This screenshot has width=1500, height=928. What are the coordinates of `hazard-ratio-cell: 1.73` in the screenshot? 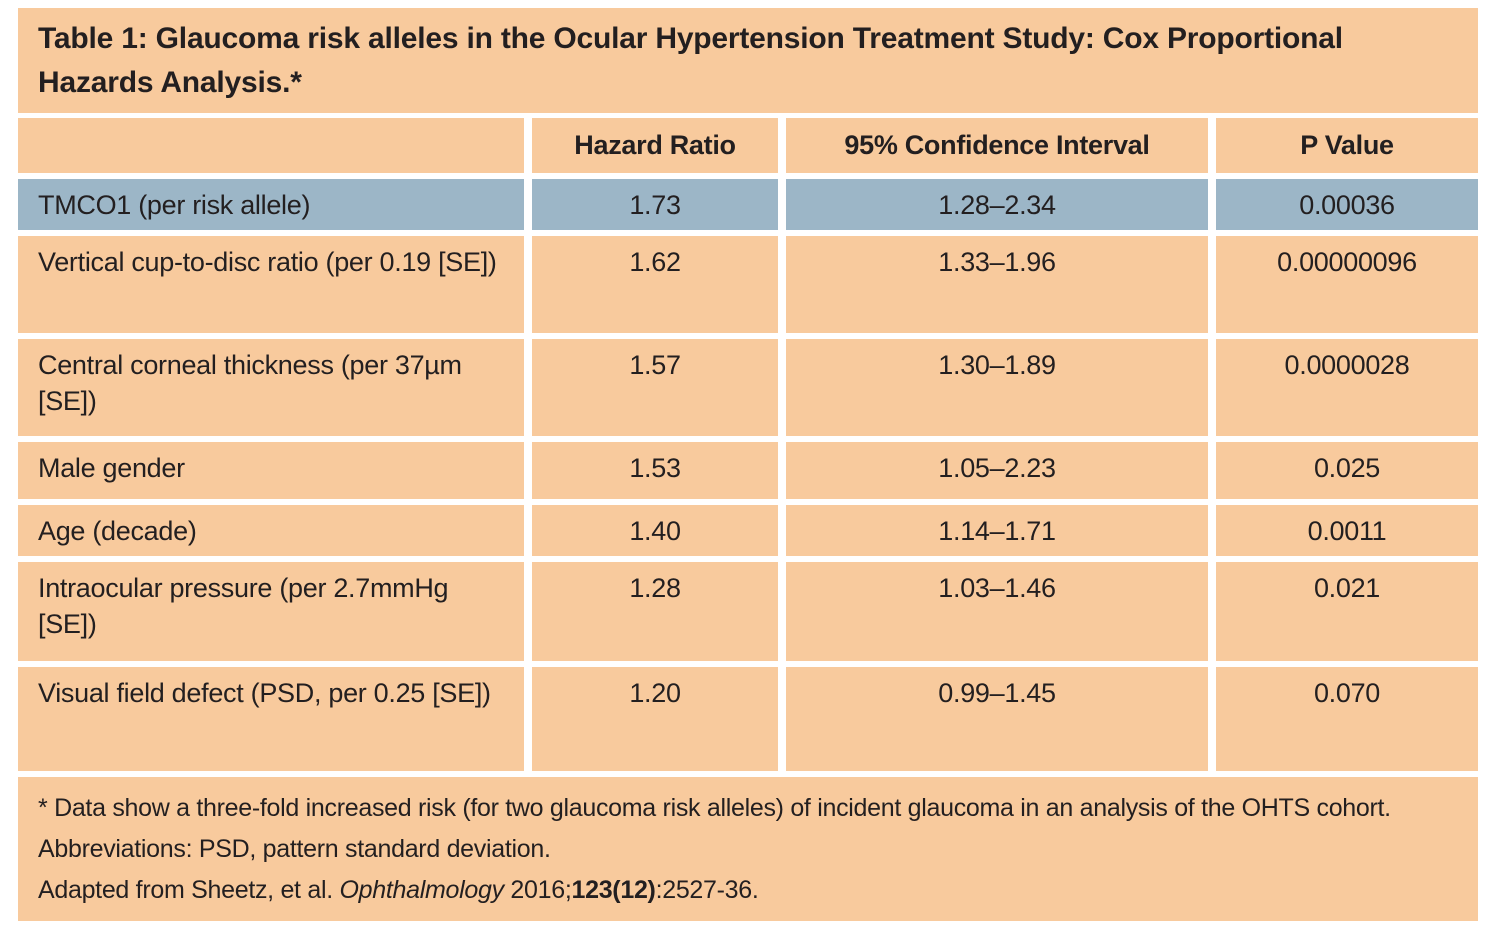 It's located at (655, 204).